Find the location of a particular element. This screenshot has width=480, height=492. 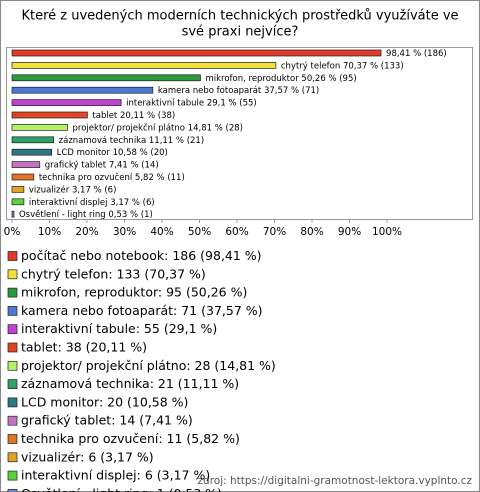

bar-category: interaktivní tabule is located at coordinates (165, 103).